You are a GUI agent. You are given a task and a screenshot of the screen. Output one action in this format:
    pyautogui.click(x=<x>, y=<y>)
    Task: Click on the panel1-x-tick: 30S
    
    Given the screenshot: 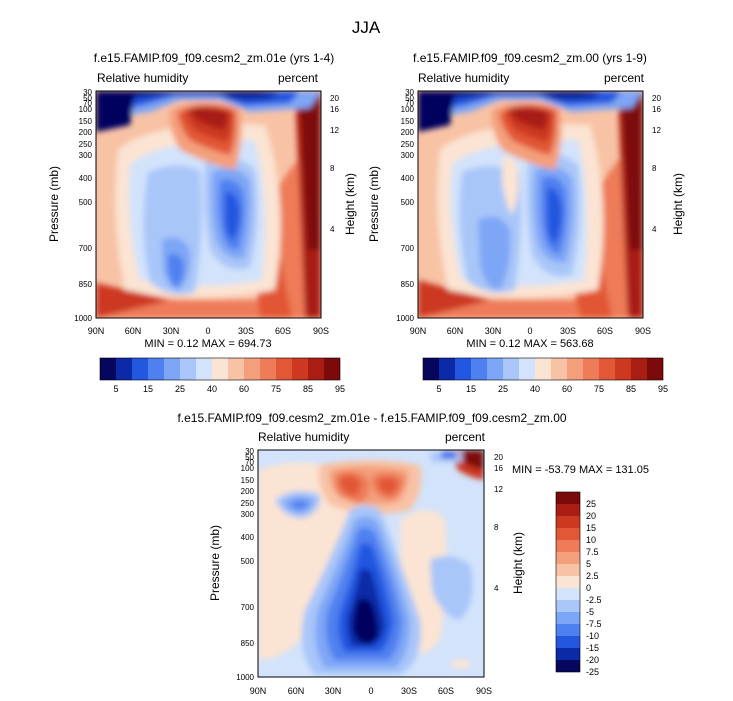 What is the action you would take?
    pyautogui.click(x=246, y=331)
    